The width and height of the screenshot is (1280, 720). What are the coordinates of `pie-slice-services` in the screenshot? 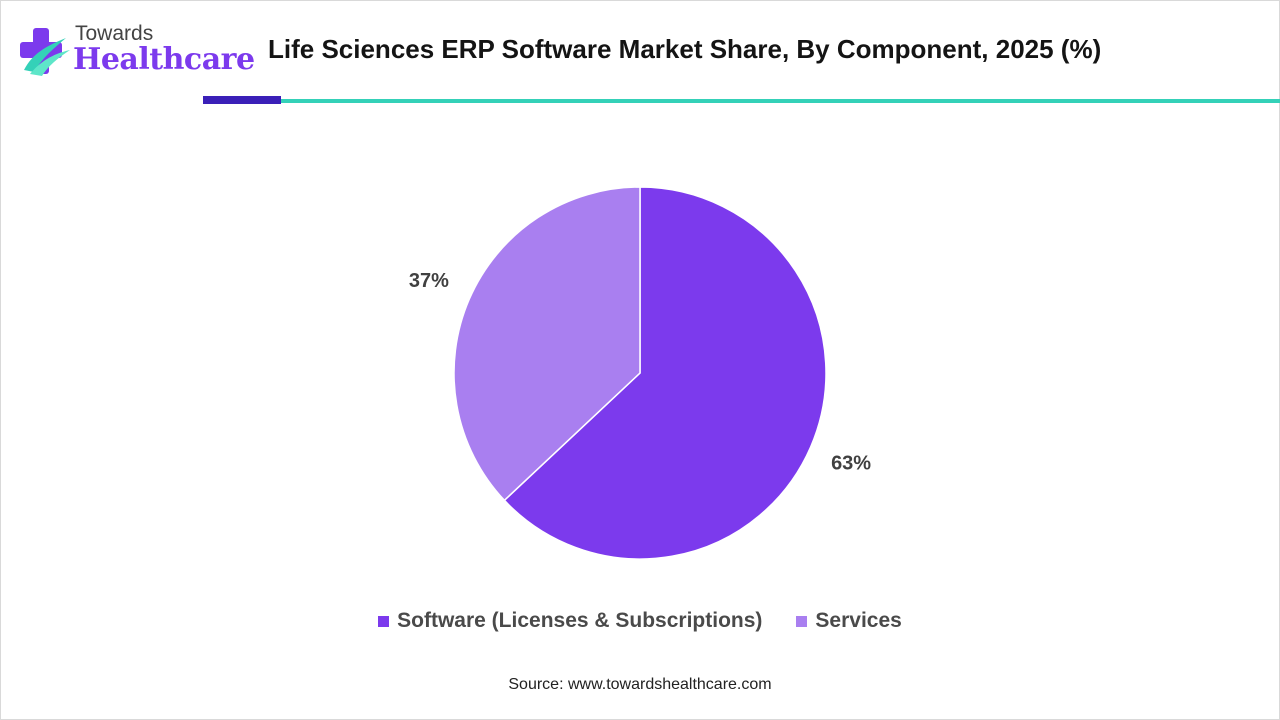 It's located at (547, 344).